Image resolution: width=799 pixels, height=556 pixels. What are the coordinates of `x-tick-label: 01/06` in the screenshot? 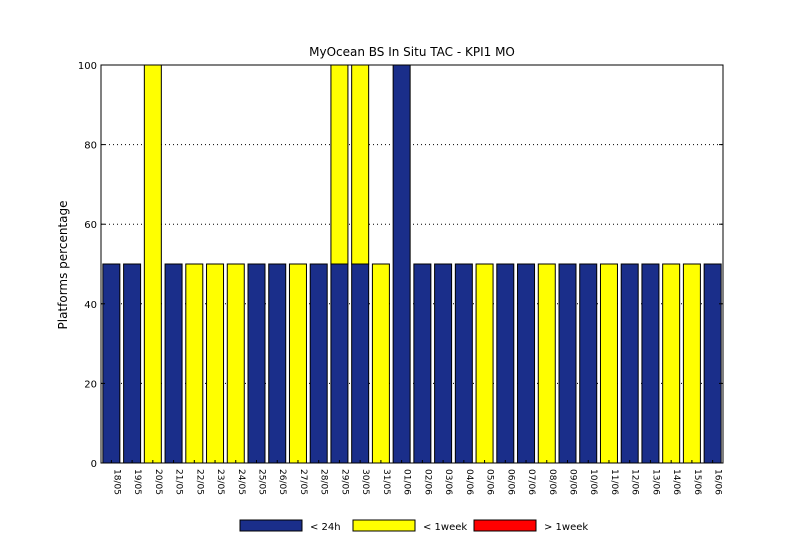 It's located at (407, 482).